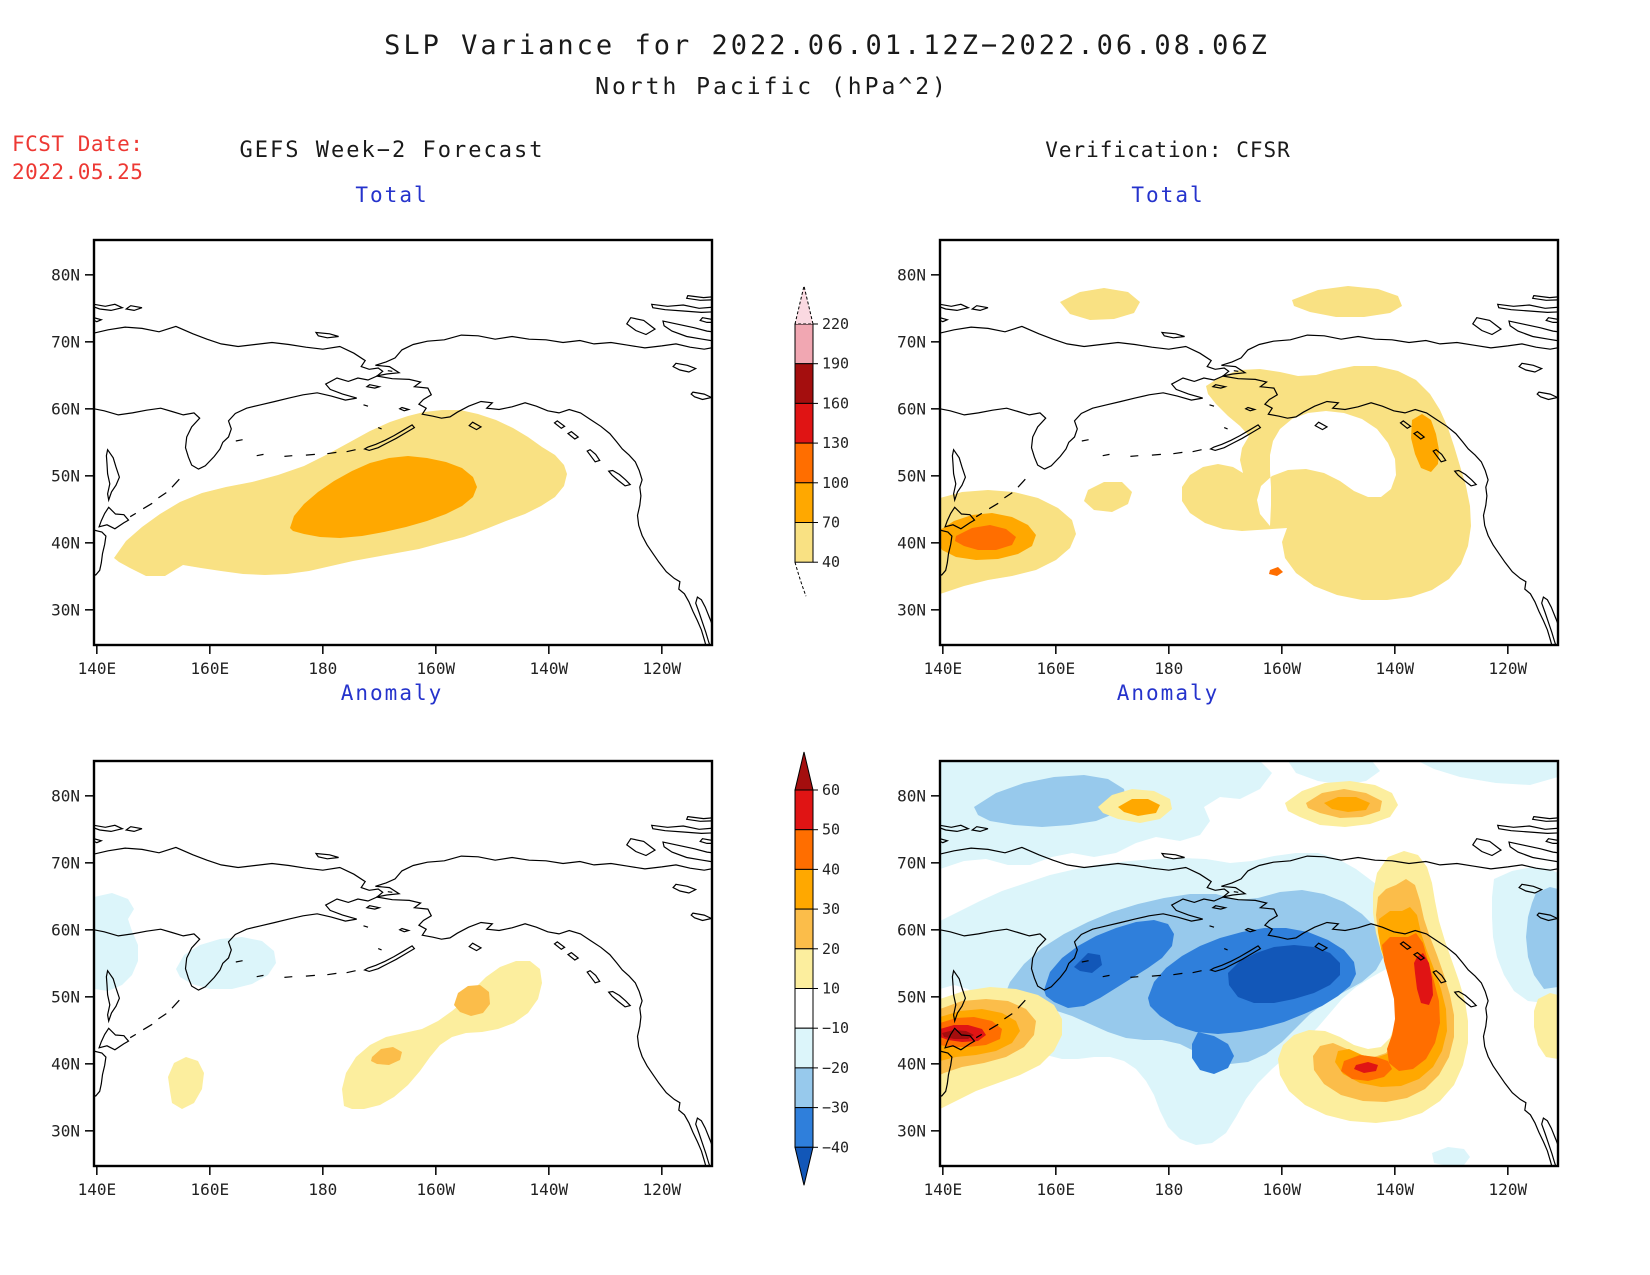 The height and width of the screenshot is (1275, 1650). Describe the element at coordinates (835, 324) in the screenshot. I see `colorbar-tick-label: 220` at that location.